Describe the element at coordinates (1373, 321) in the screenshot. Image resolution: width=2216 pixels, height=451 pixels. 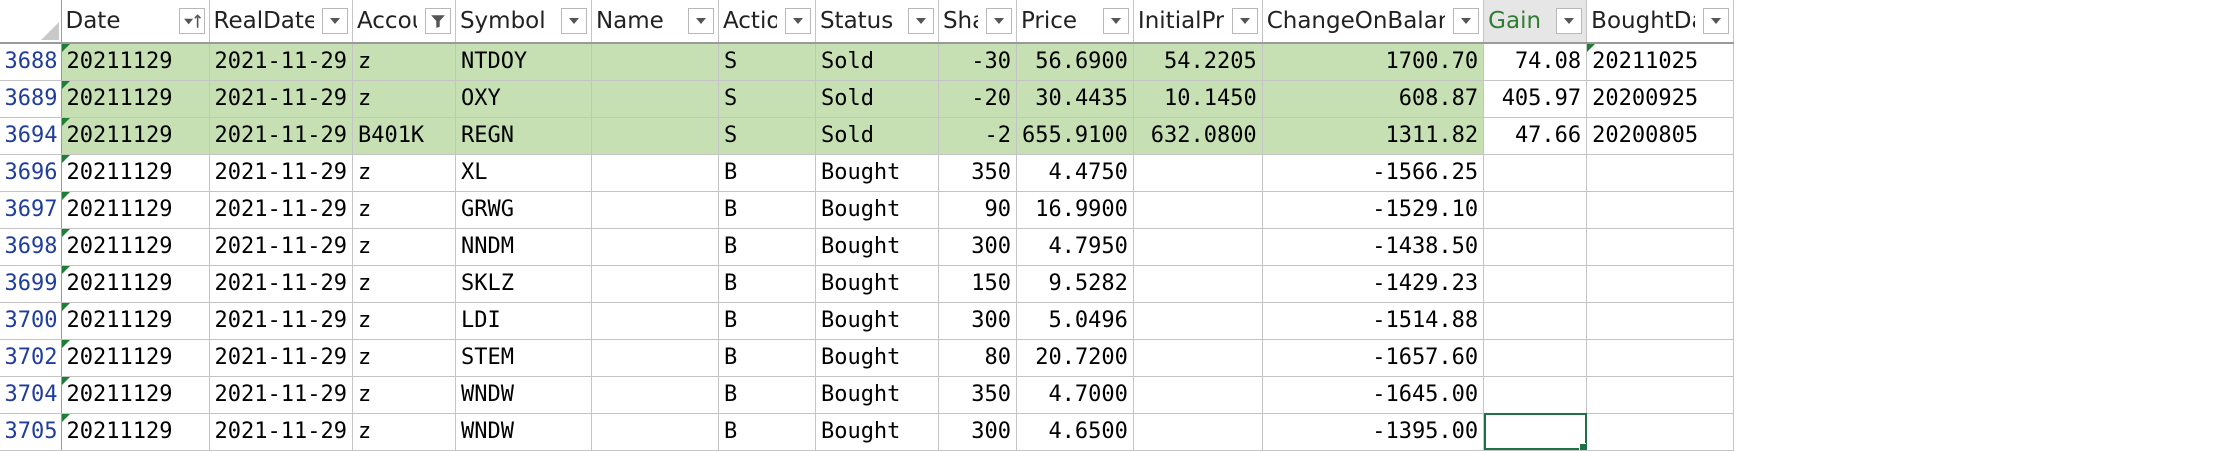
I see `cell-changeonbalance: -1514.88` at that location.